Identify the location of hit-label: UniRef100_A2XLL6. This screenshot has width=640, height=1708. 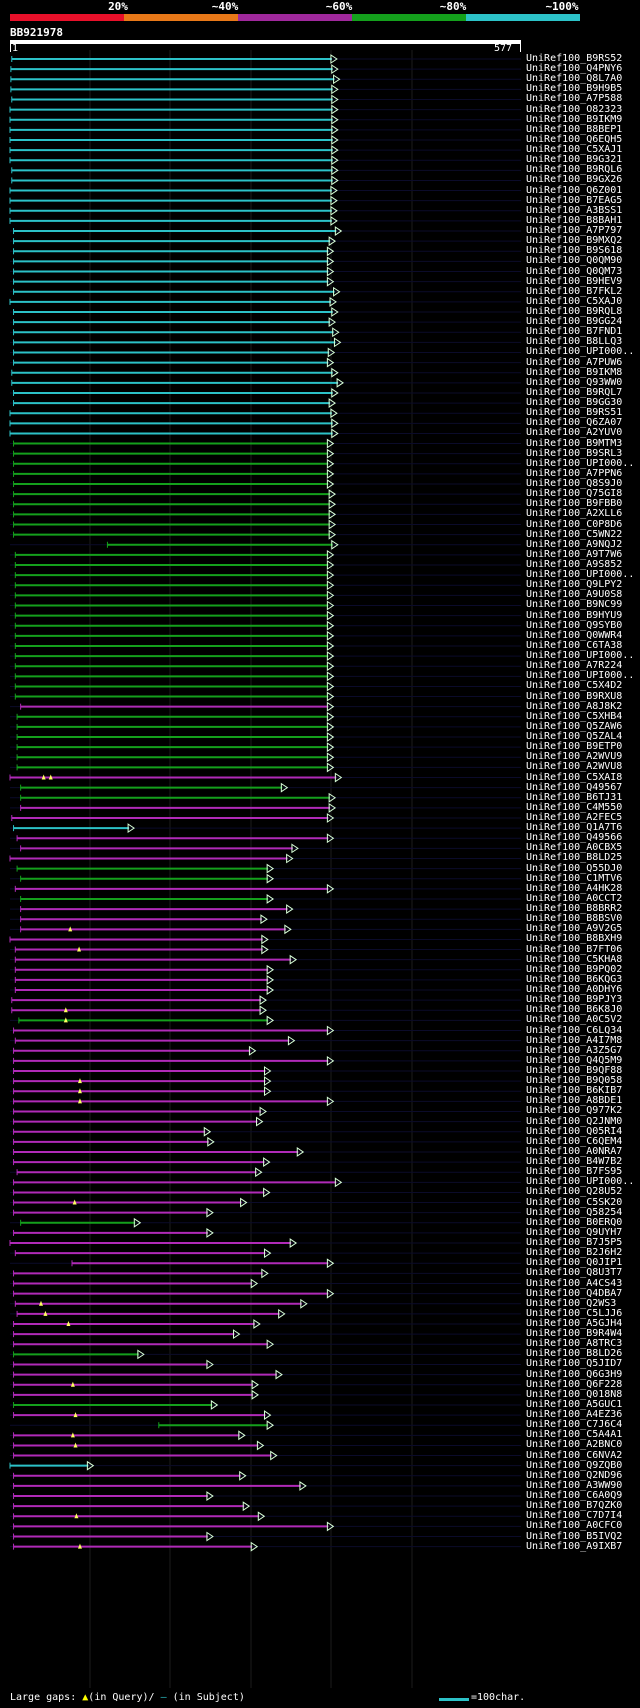
(574, 514).